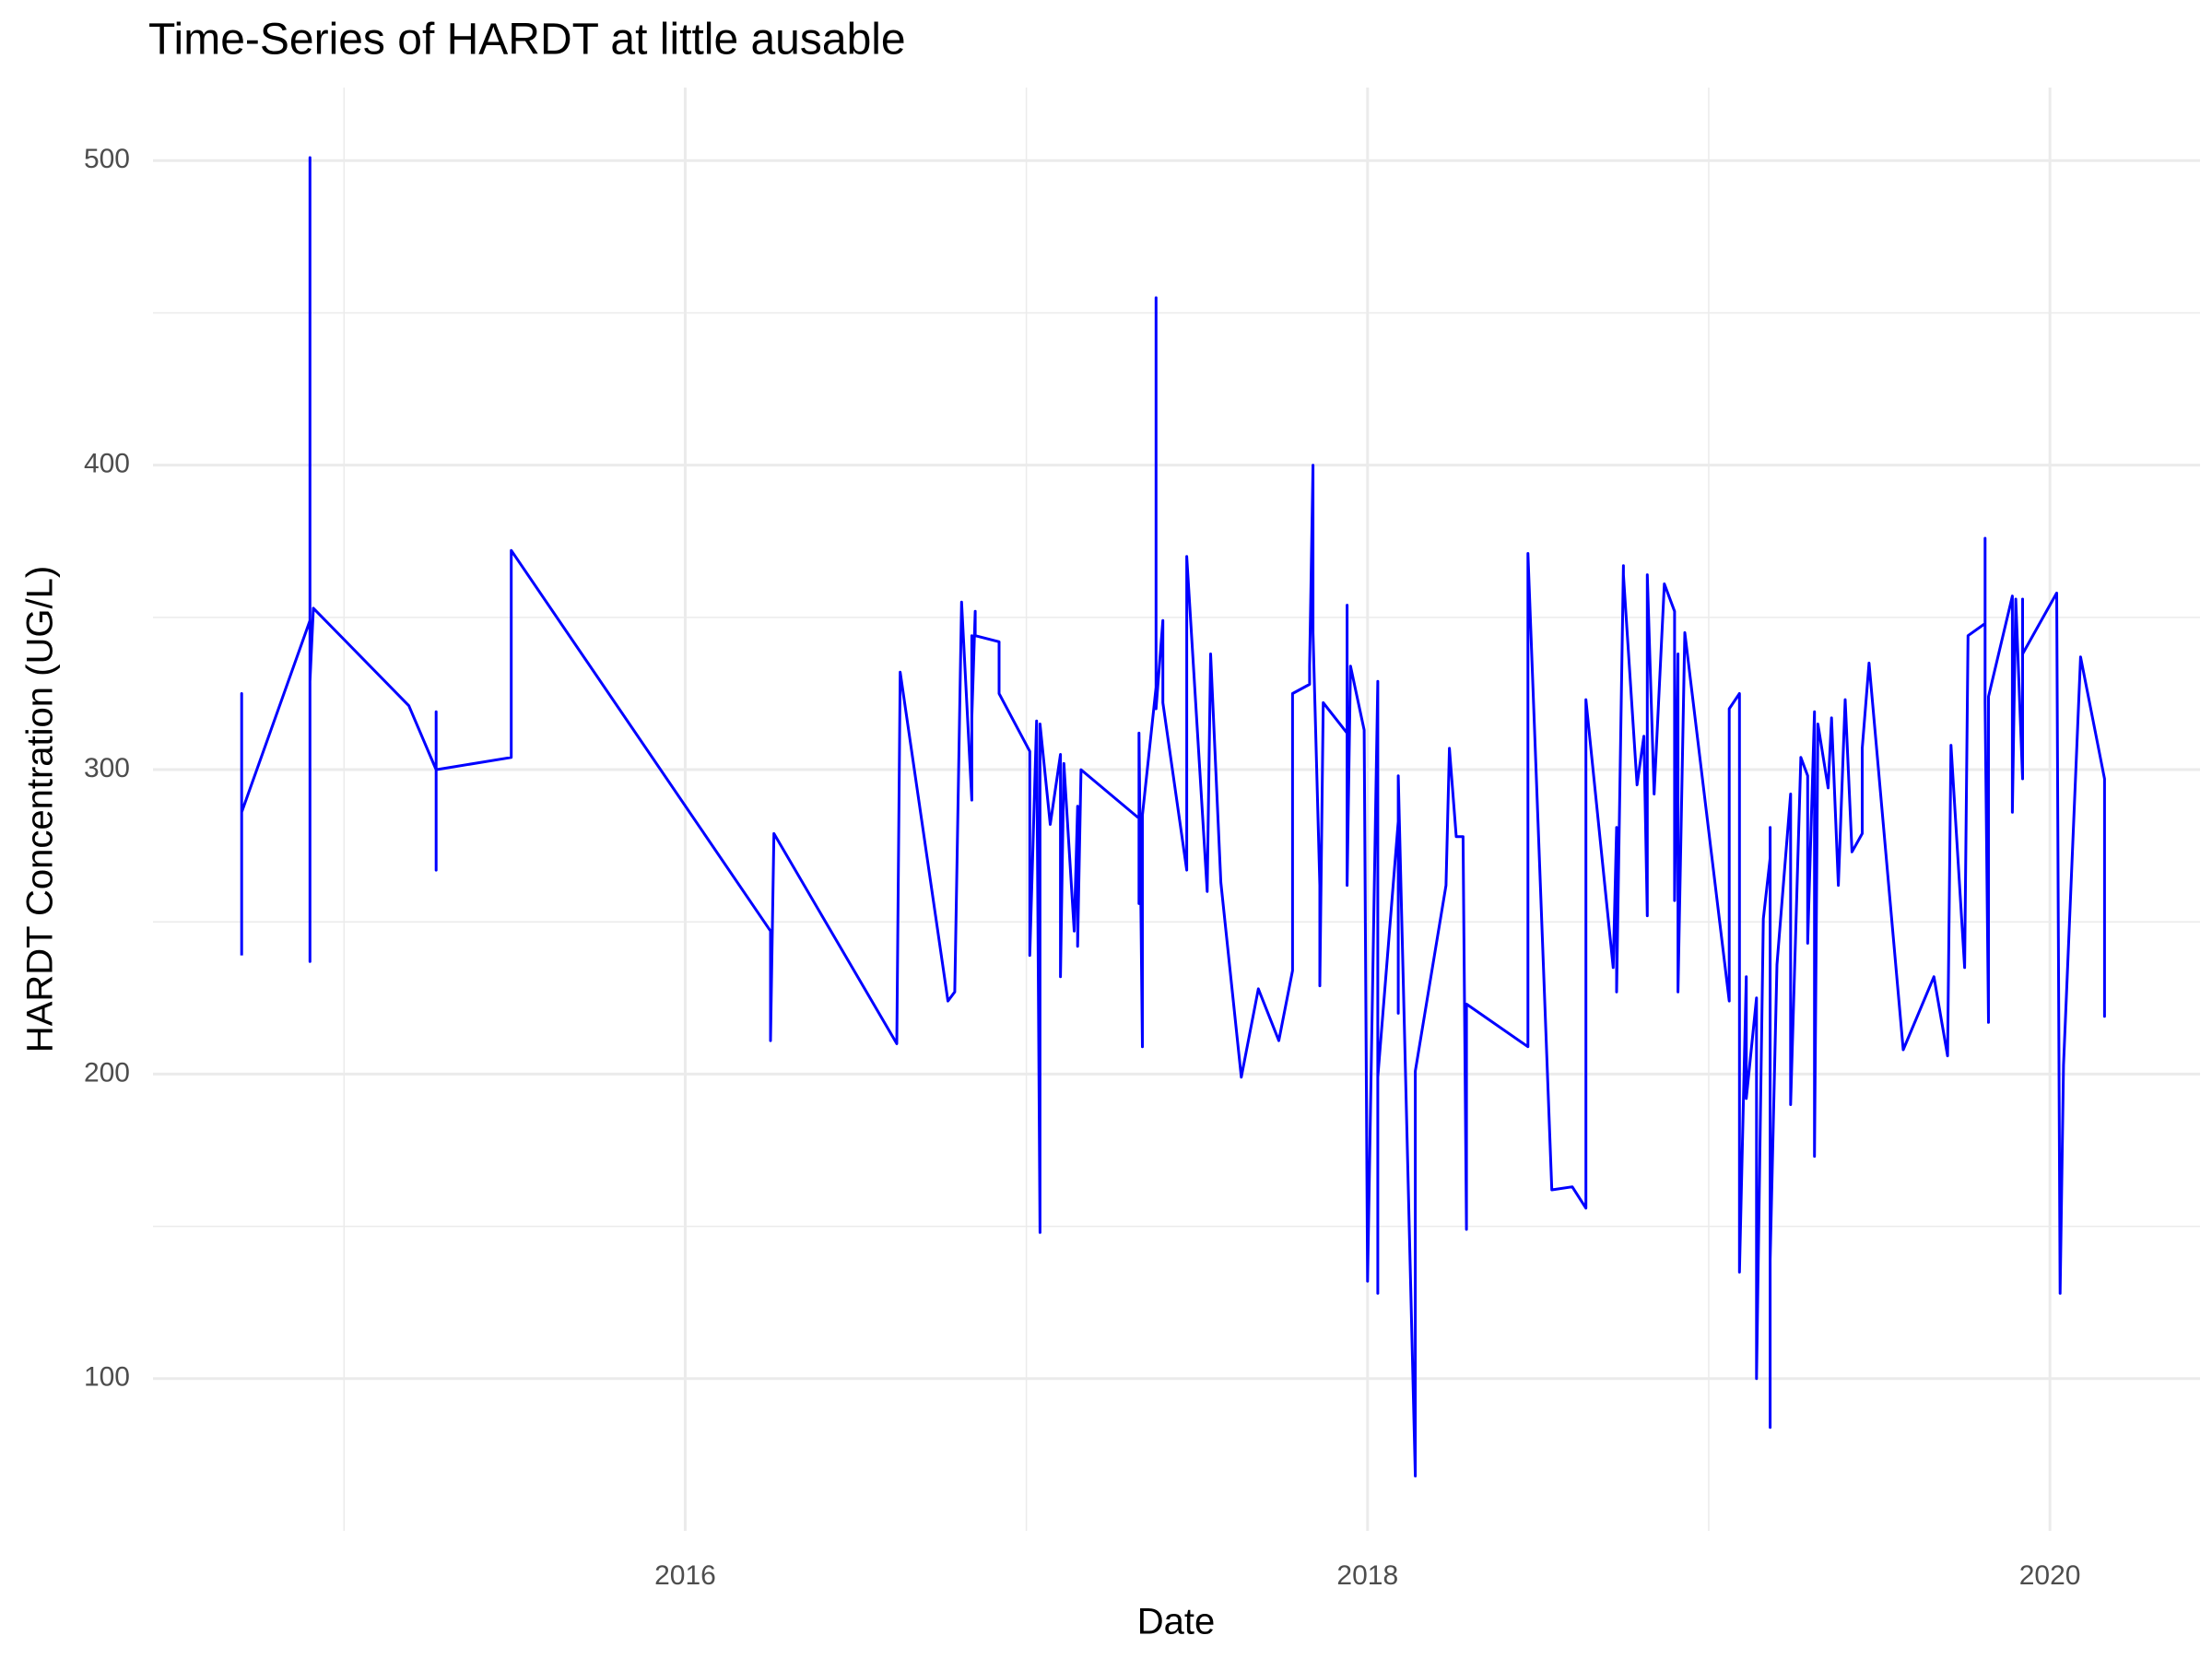 This screenshot has width=2212, height=1659. What do you see at coordinates (1176, 1622) in the screenshot?
I see `x-axis-title: Date` at bounding box center [1176, 1622].